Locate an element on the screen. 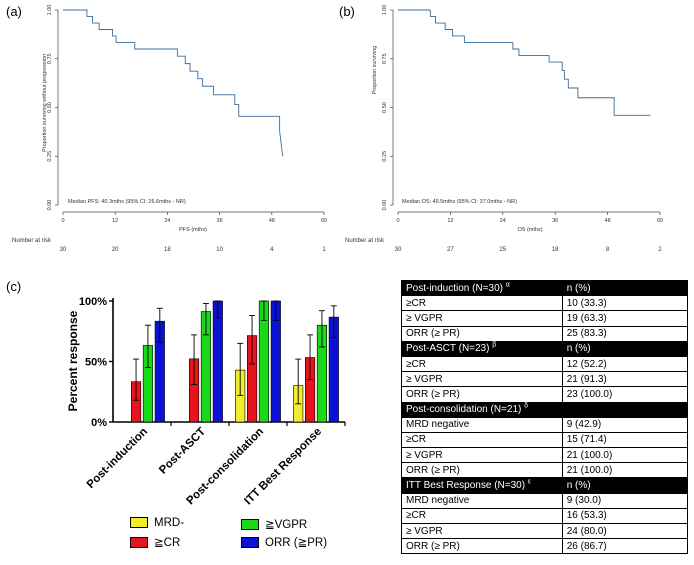 The height and width of the screenshot is (565, 694). panel-b-label: (b) is located at coordinates (347, 11).